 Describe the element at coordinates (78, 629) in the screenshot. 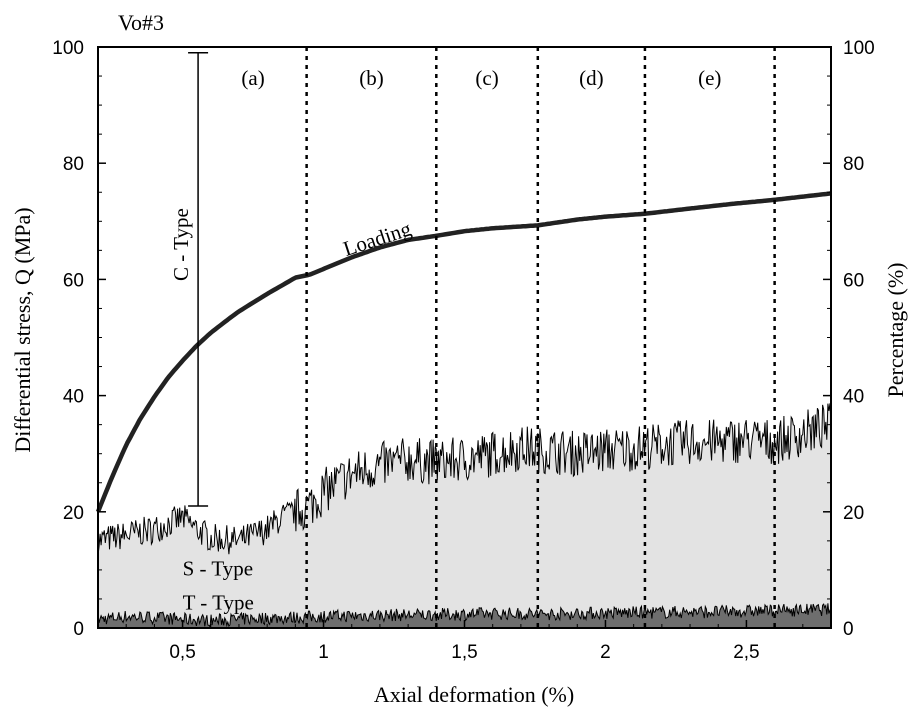

I see `y-left-tick-label: 0` at that location.